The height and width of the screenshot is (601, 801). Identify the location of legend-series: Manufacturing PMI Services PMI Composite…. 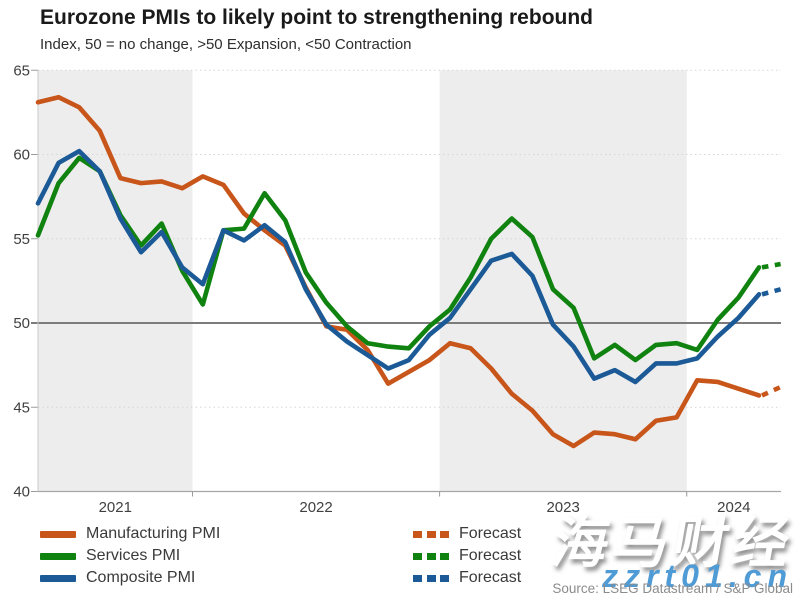
(130, 556).